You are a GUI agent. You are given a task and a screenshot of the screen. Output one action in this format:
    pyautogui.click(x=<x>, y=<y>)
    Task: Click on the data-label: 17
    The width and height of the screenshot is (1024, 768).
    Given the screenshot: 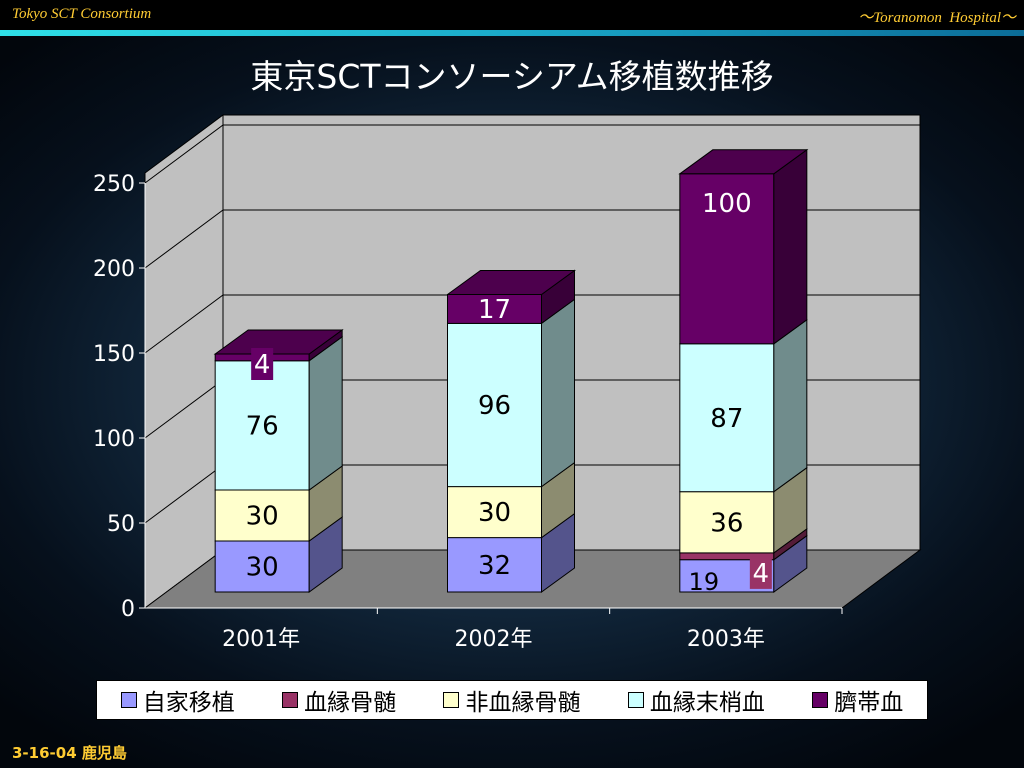 What is the action you would take?
    pyautogui.click(x=494, y=310)
    